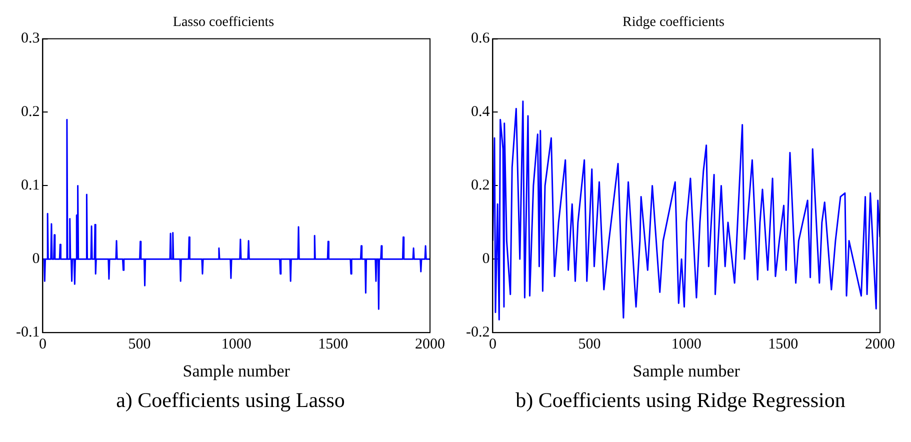 The height and width of the screenshot is (442, 911). What do you see at coordinates (230, 400) in the screenshot?
I see `text: a) Coefficients using Lasso` at bounding box center [230, 400].